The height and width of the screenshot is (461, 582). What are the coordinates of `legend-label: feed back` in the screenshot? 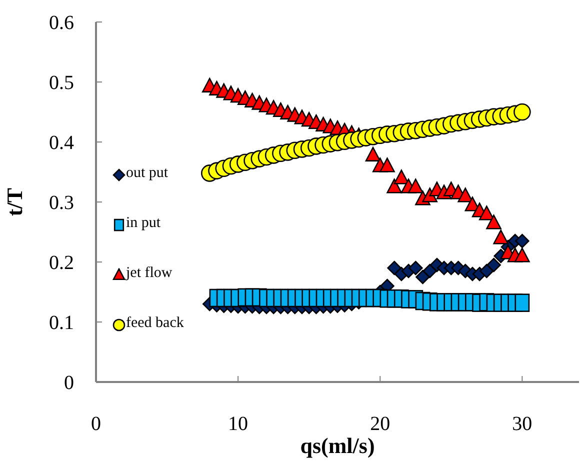 It's located at (155, 323).